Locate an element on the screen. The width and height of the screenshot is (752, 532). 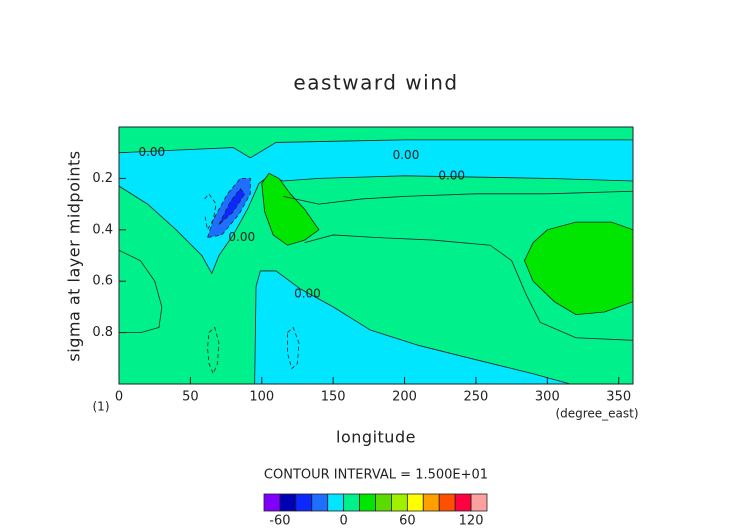
x-tick-label: 350 is located at coordinates (618, 397).